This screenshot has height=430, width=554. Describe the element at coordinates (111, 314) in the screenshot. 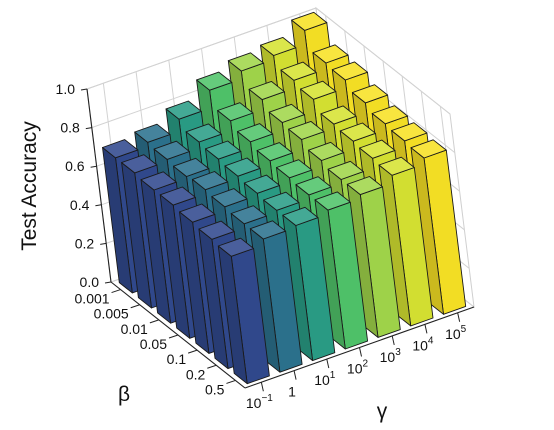

I see `beta-tick-label: 0.005` at that location.